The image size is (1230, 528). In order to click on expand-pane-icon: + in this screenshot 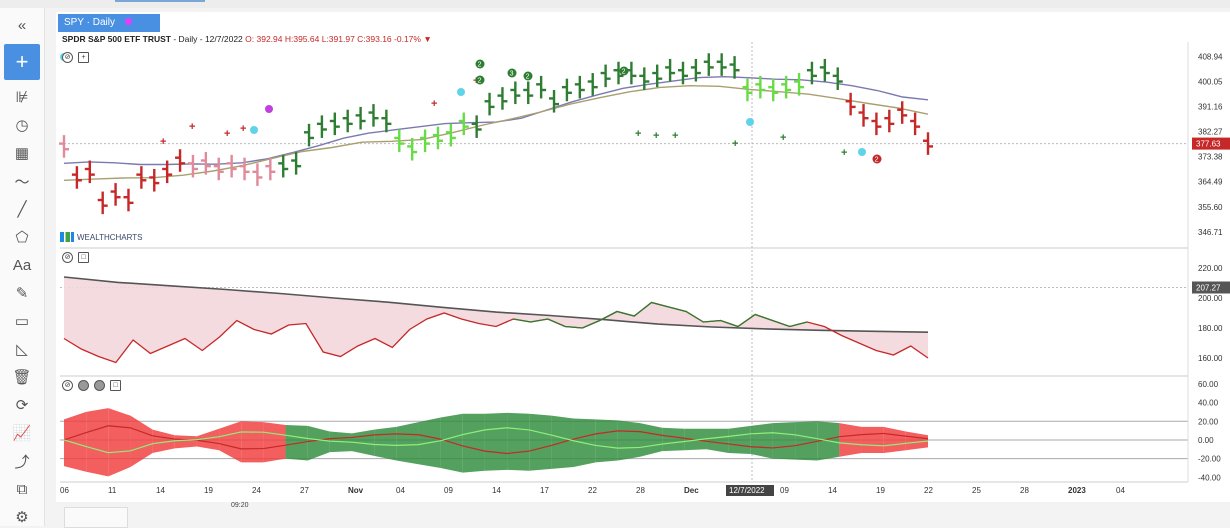, I will do `click(83, 57)`.